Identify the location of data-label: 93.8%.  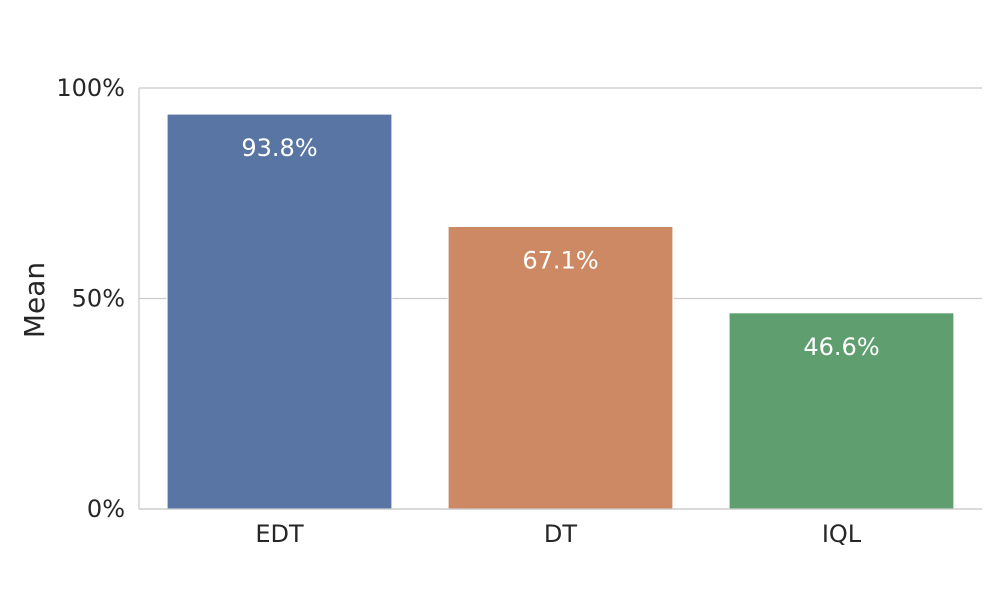
(279, 148).